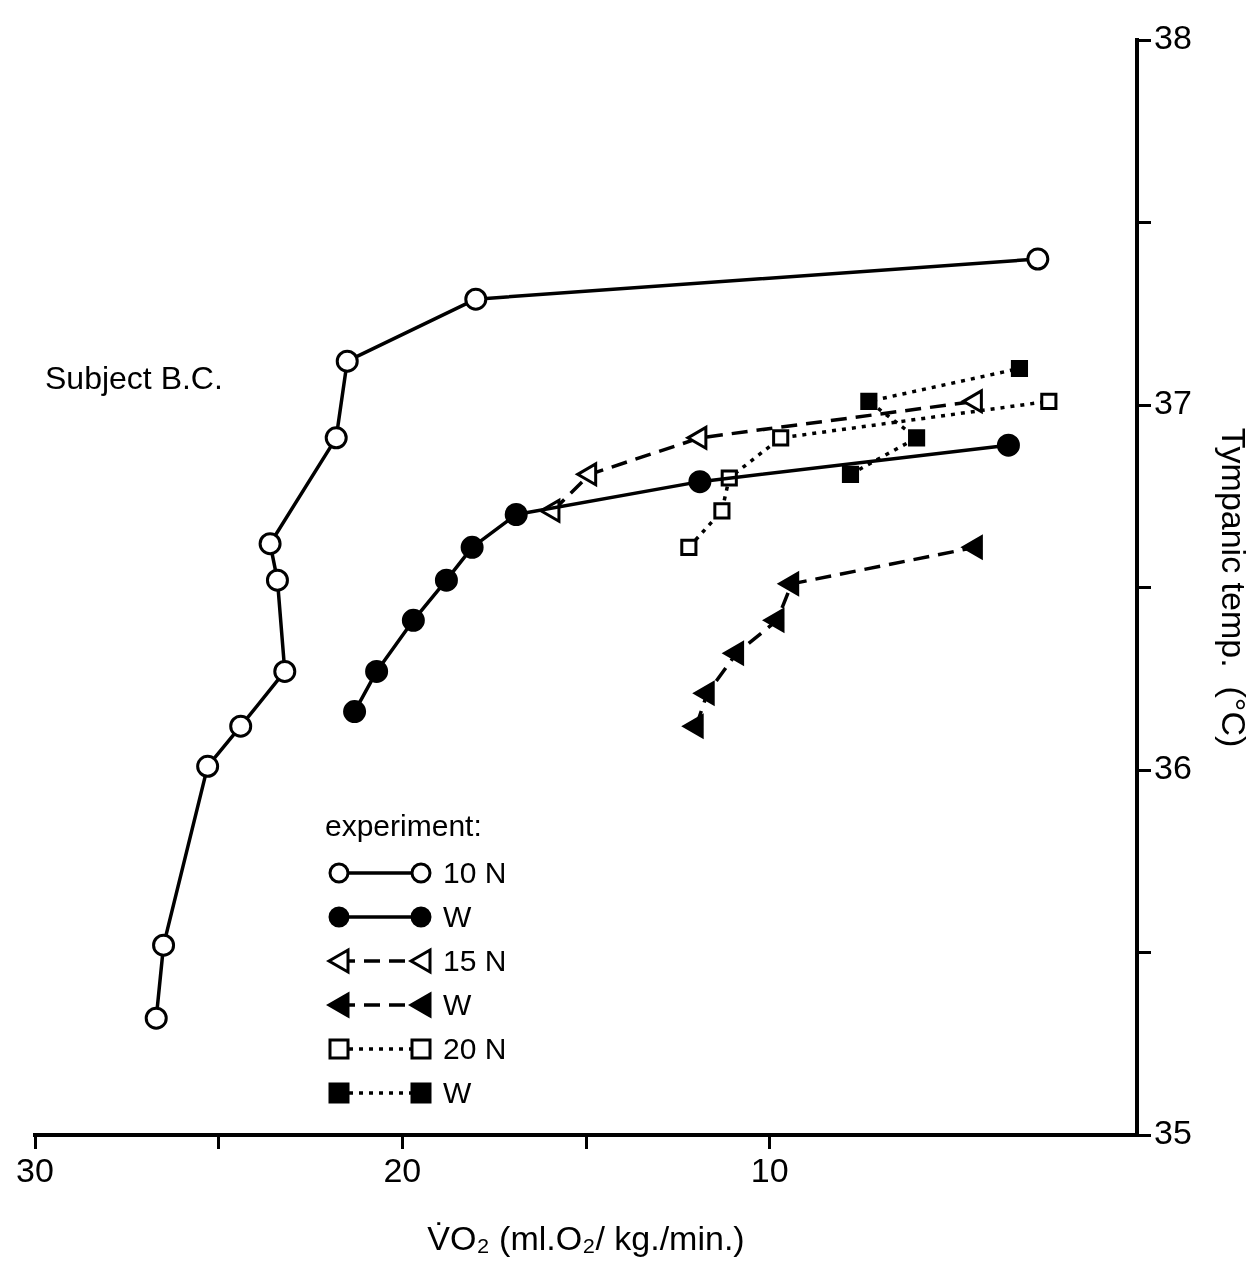 The width and height of the screenshot is (1256, 1265). What do you see at coordinates (35, 1169) in the screenshot?
I see `x-tick-label: 30` at bounding box center [35, 1169].